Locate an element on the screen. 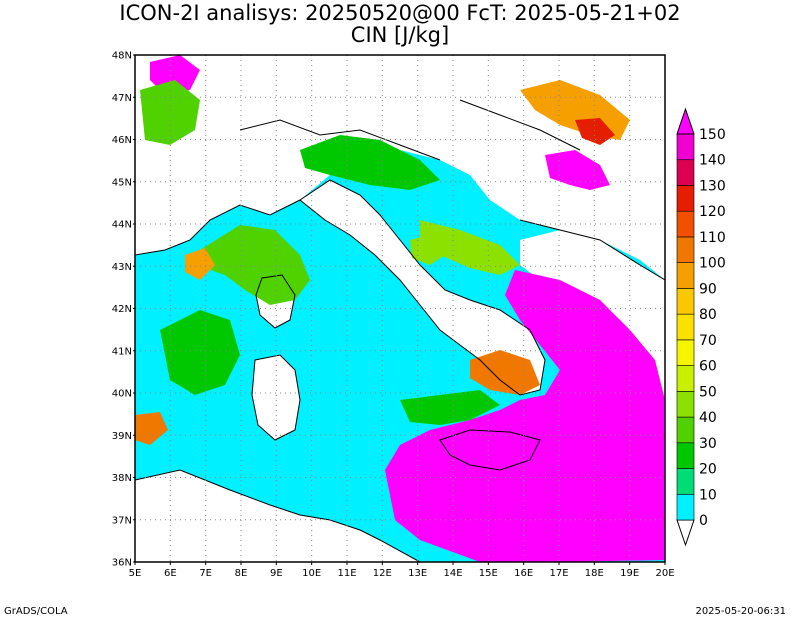 This screenshot has height=618, width=800. longitude-label: 10E is located at coordinates (311, 573).